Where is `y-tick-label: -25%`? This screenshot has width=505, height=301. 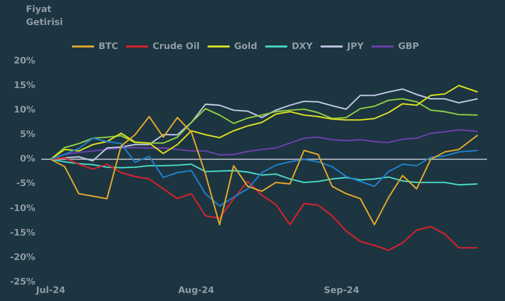 y-tick-label: -25% is located at coordinates (23, 283).